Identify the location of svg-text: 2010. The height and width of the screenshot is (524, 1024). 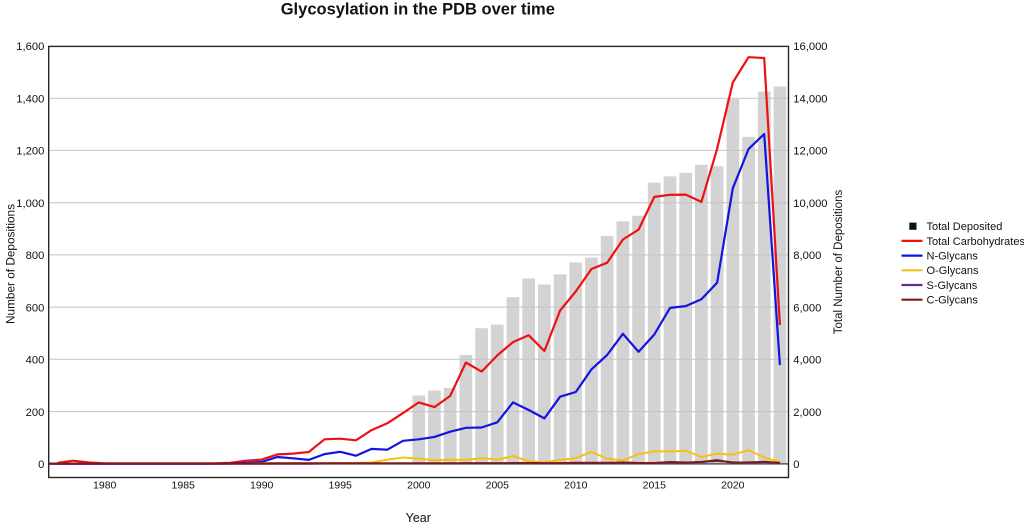
(576, 485).